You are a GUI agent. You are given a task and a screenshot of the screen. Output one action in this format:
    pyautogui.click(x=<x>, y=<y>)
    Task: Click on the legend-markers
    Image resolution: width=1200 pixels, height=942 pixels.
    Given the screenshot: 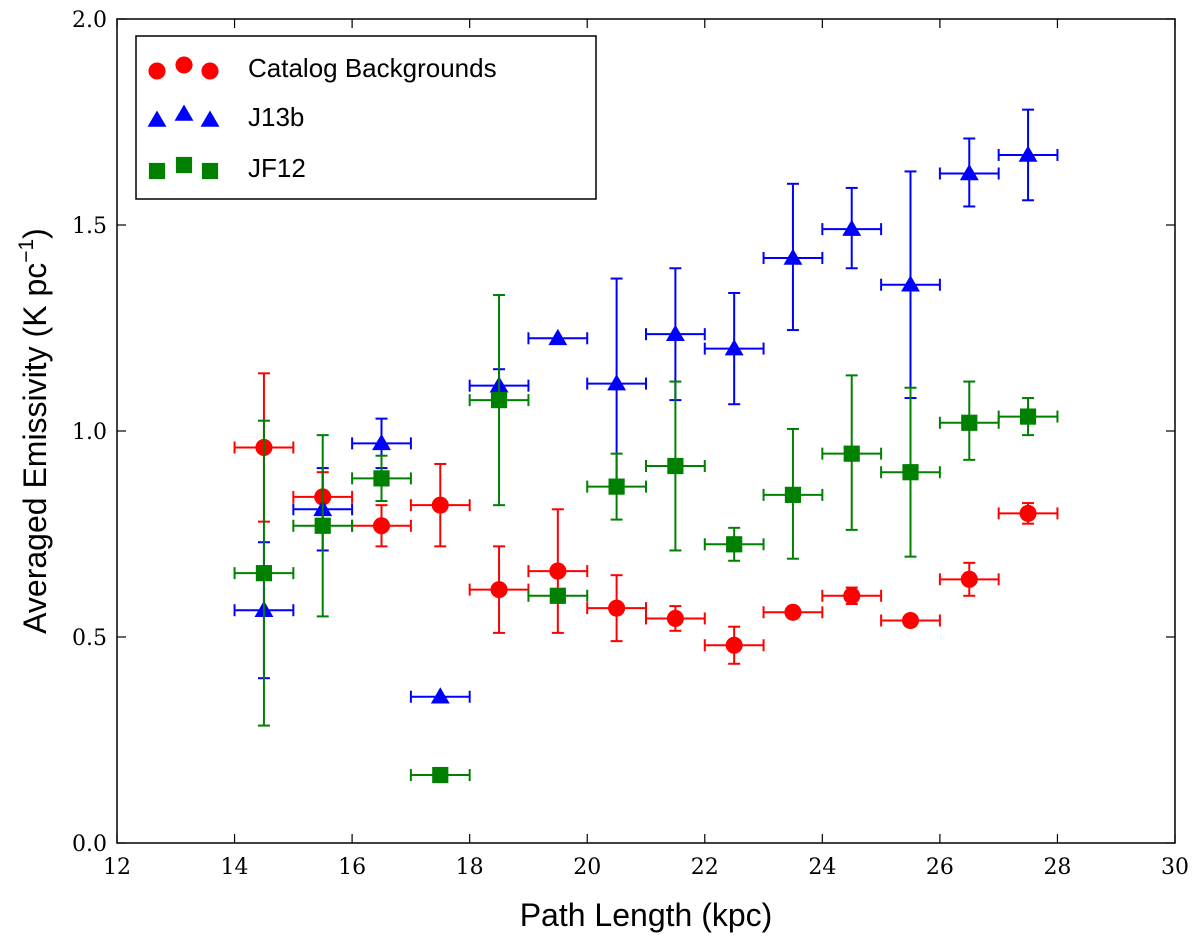 What is the action you would take?
    pyautogui.click(x=183, y=118)
    